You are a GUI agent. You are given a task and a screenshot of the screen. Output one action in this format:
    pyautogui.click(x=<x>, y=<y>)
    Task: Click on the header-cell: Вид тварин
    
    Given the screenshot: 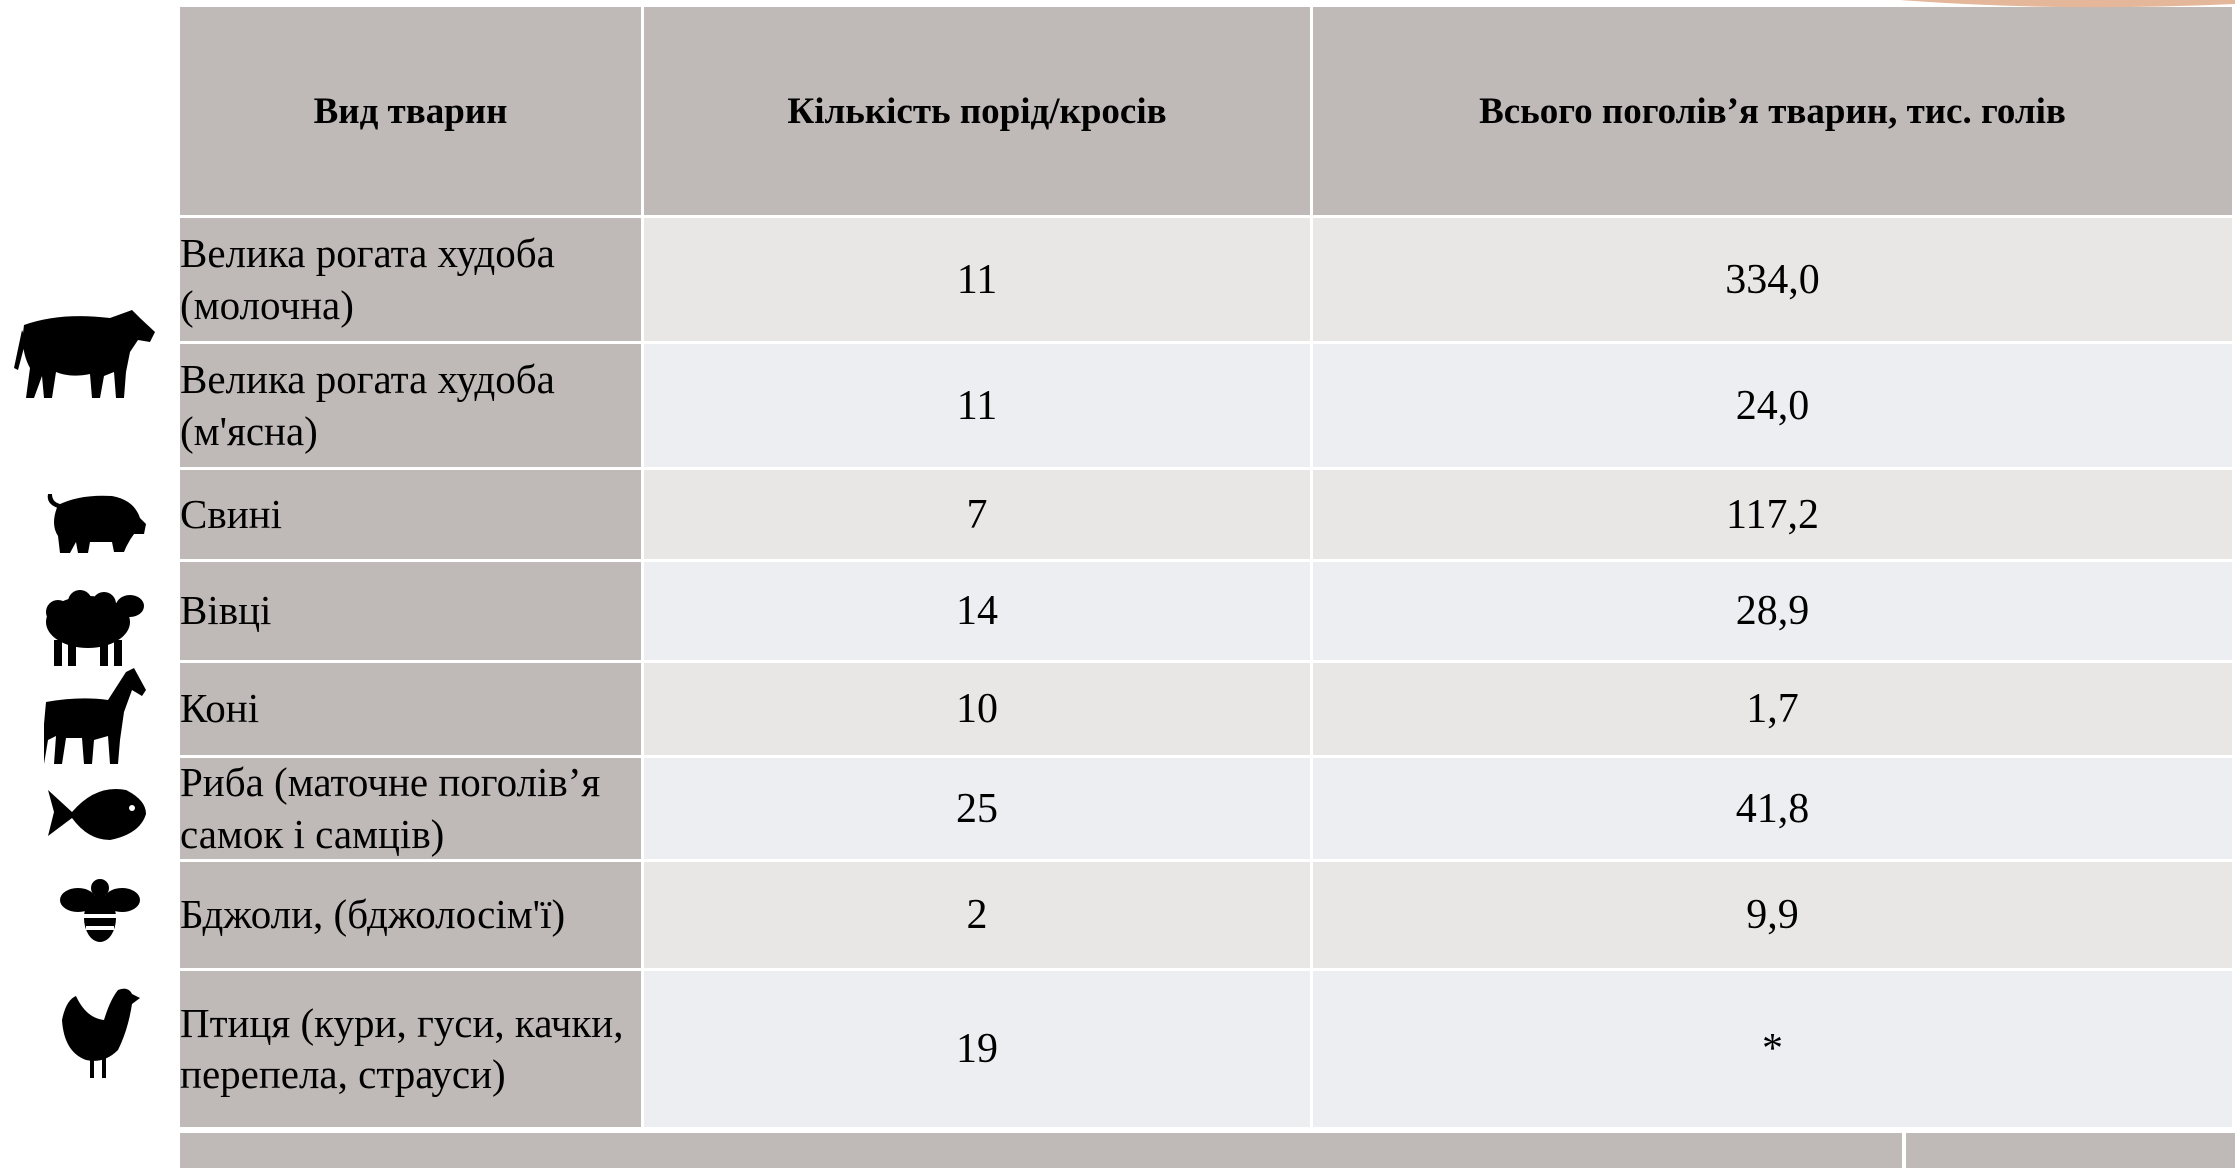 What is the action you would take?
    pyautogui.click(x=410, y=111)
    